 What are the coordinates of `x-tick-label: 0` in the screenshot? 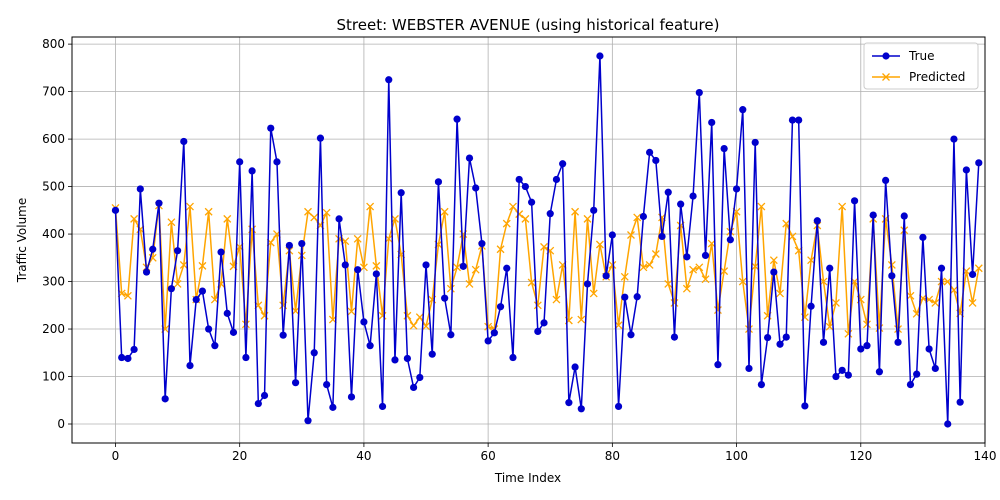 It's located at (116, 456).